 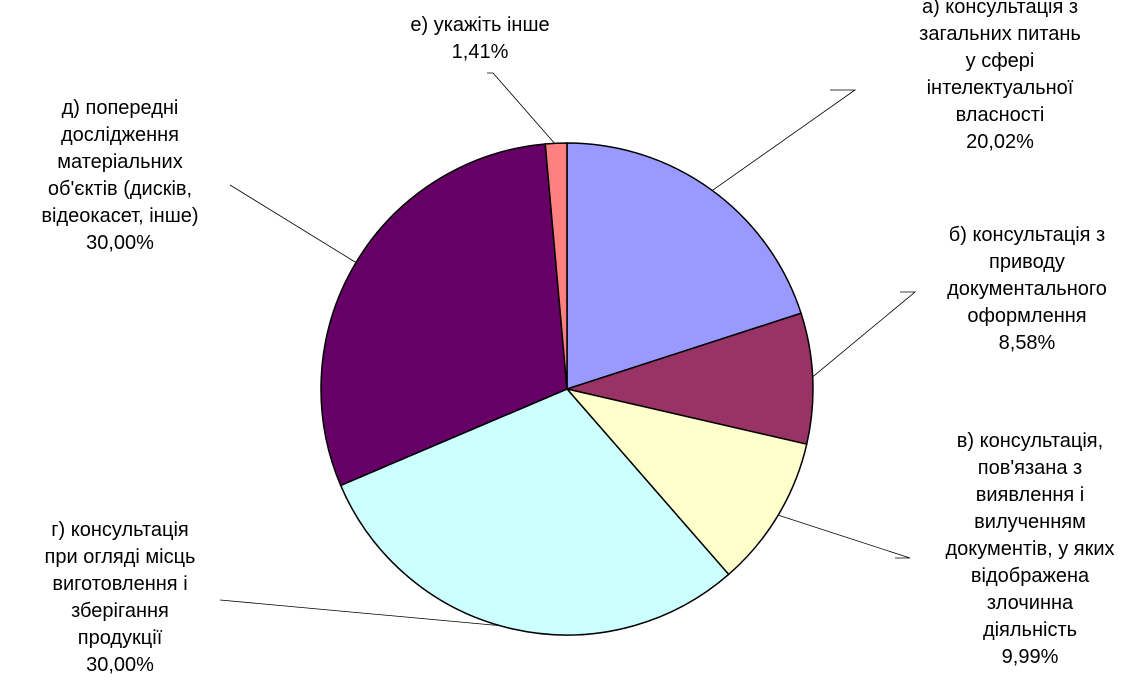 I want to click on slice-value-label: 8,58%, so click(x=1027, y=343).